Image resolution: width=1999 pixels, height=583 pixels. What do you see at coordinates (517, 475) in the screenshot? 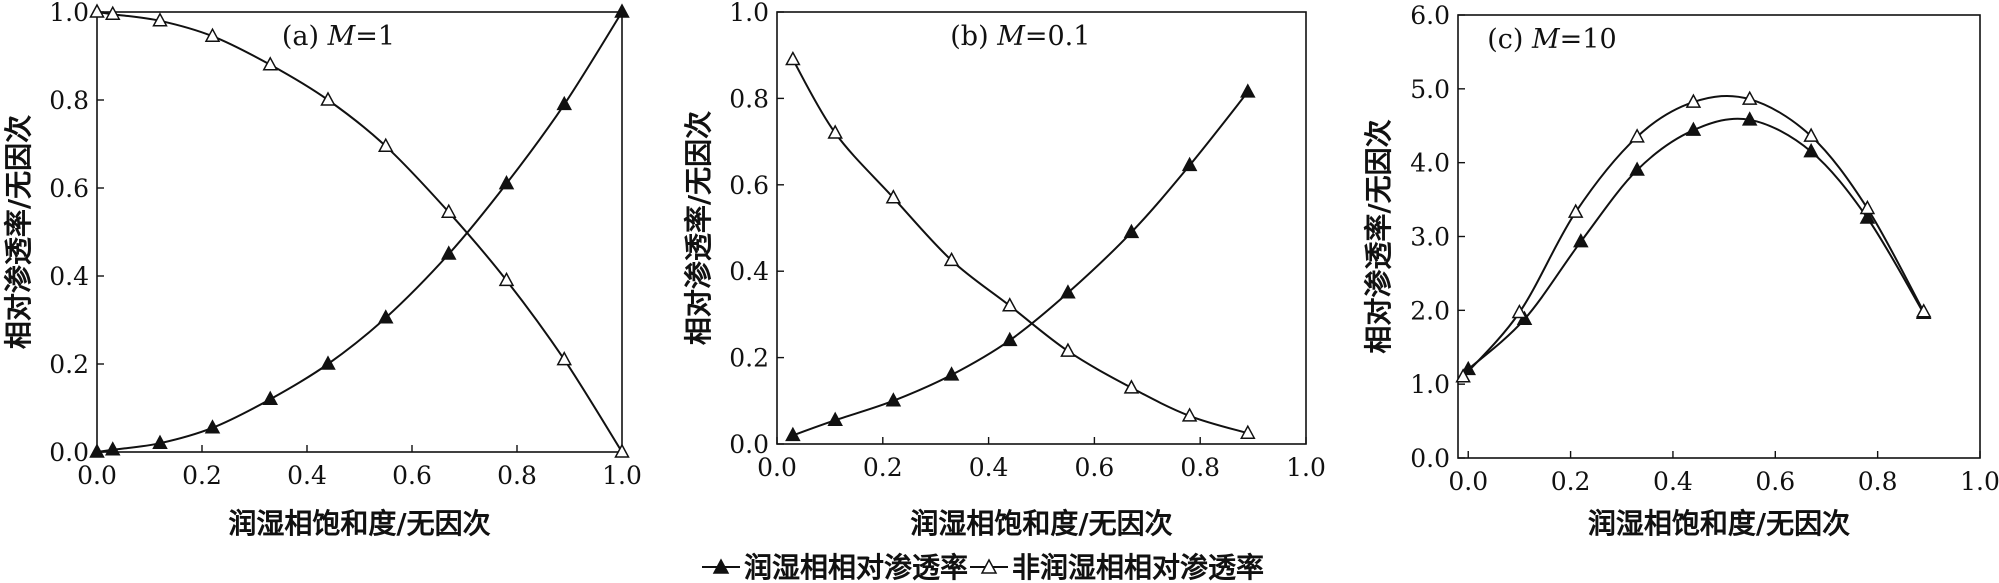
I see `x-tick-label: 0.8` at bounding box center [517, 475].